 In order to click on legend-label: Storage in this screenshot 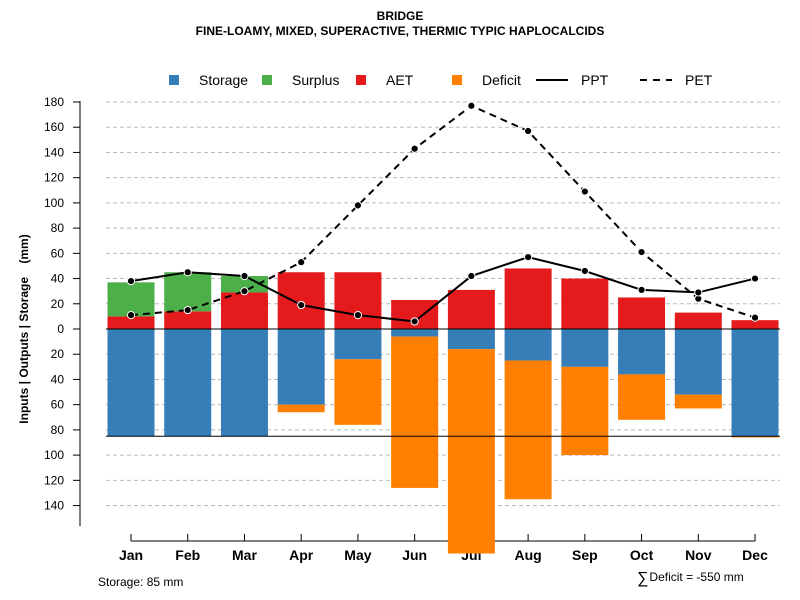, I will do `click(223, 80)`.